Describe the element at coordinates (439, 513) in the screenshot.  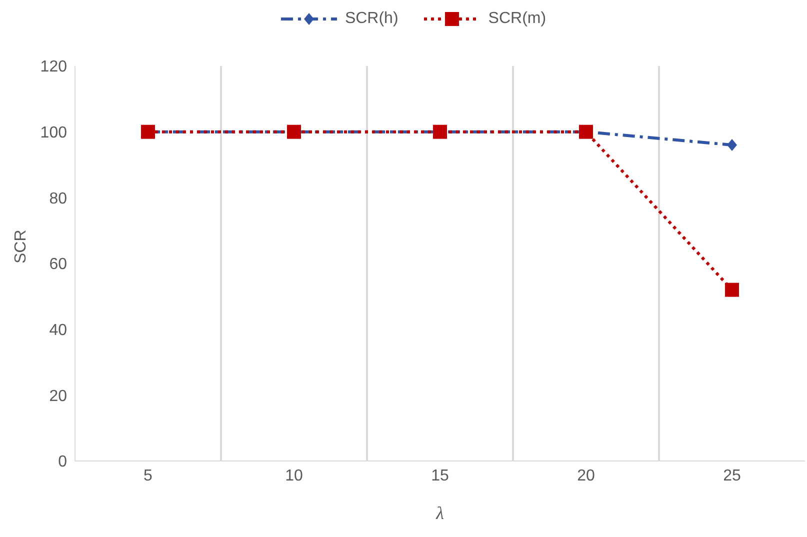
I see `x-axis-title: λ` at that location.